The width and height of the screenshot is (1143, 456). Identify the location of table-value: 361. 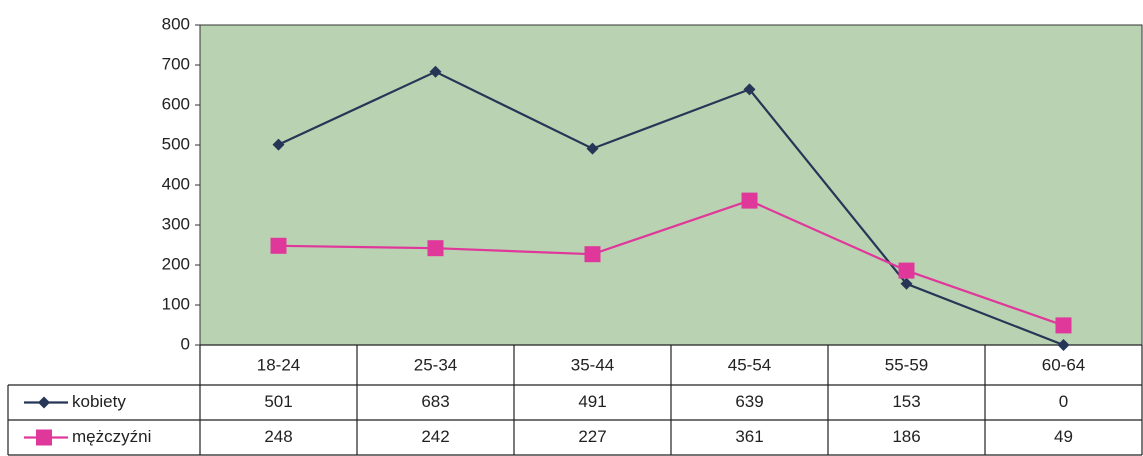
(749, 436).